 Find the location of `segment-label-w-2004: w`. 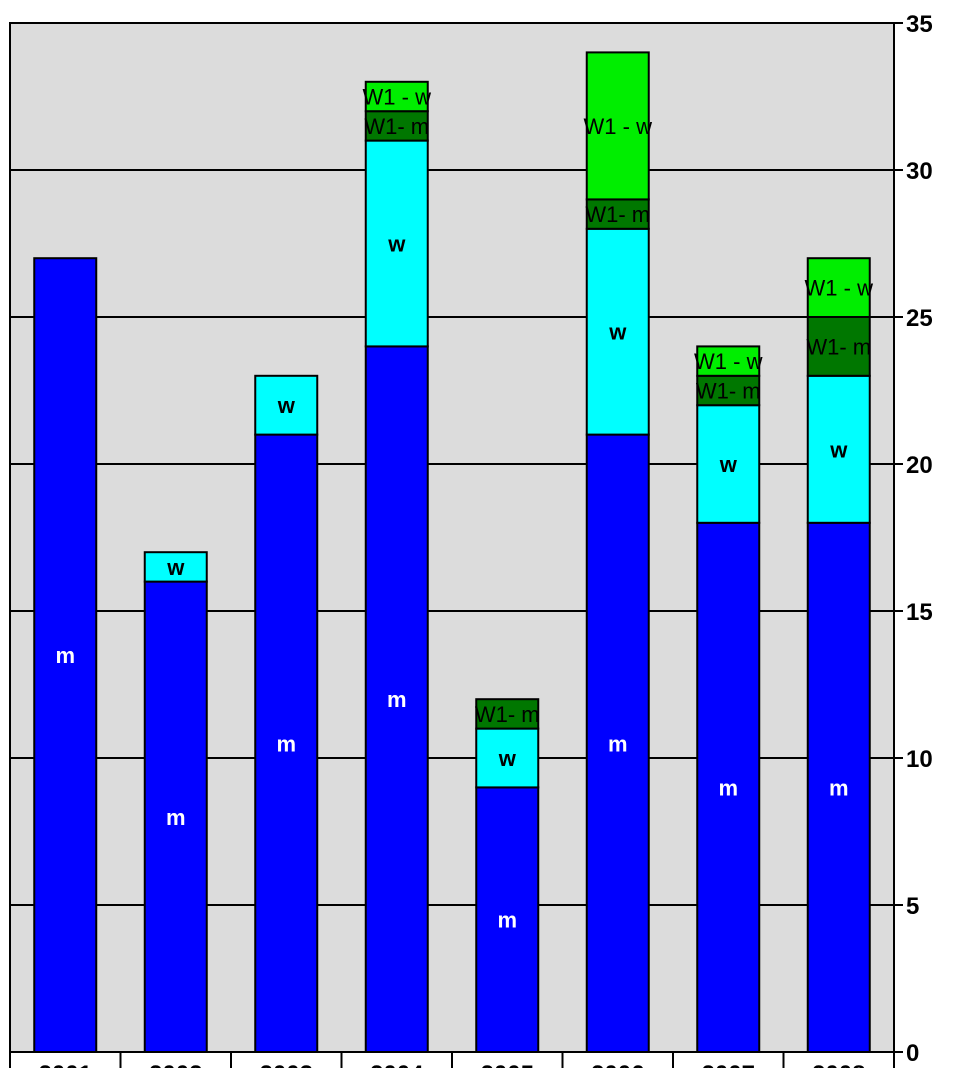

segment-label-w-2004: w is located at coordinates (396, 244).